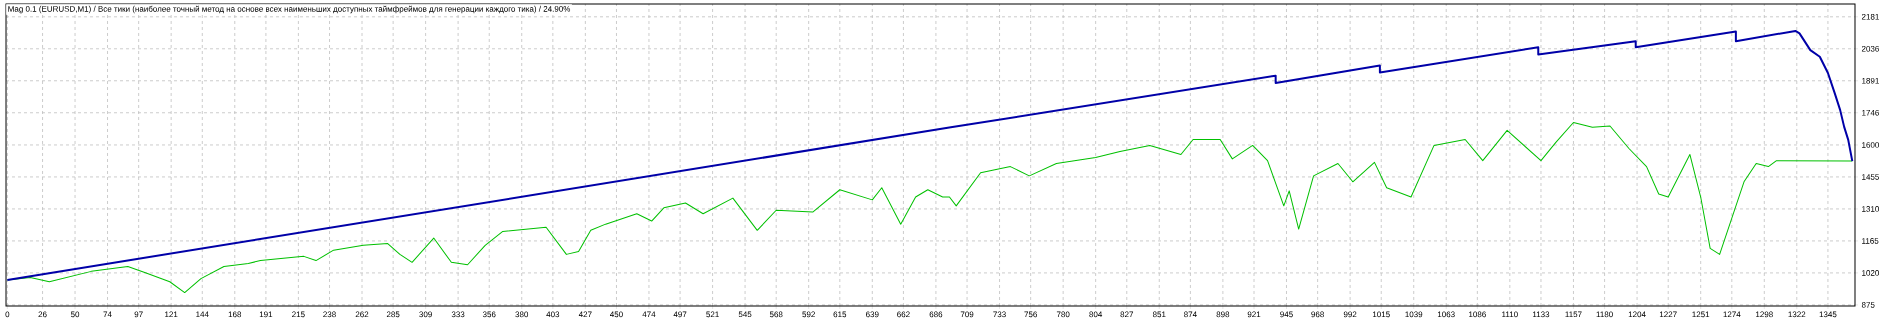 Image resolution: width=1900 pixels, height=325 pixels. I want to click on x-tick-label: 686, so click(936, 314).